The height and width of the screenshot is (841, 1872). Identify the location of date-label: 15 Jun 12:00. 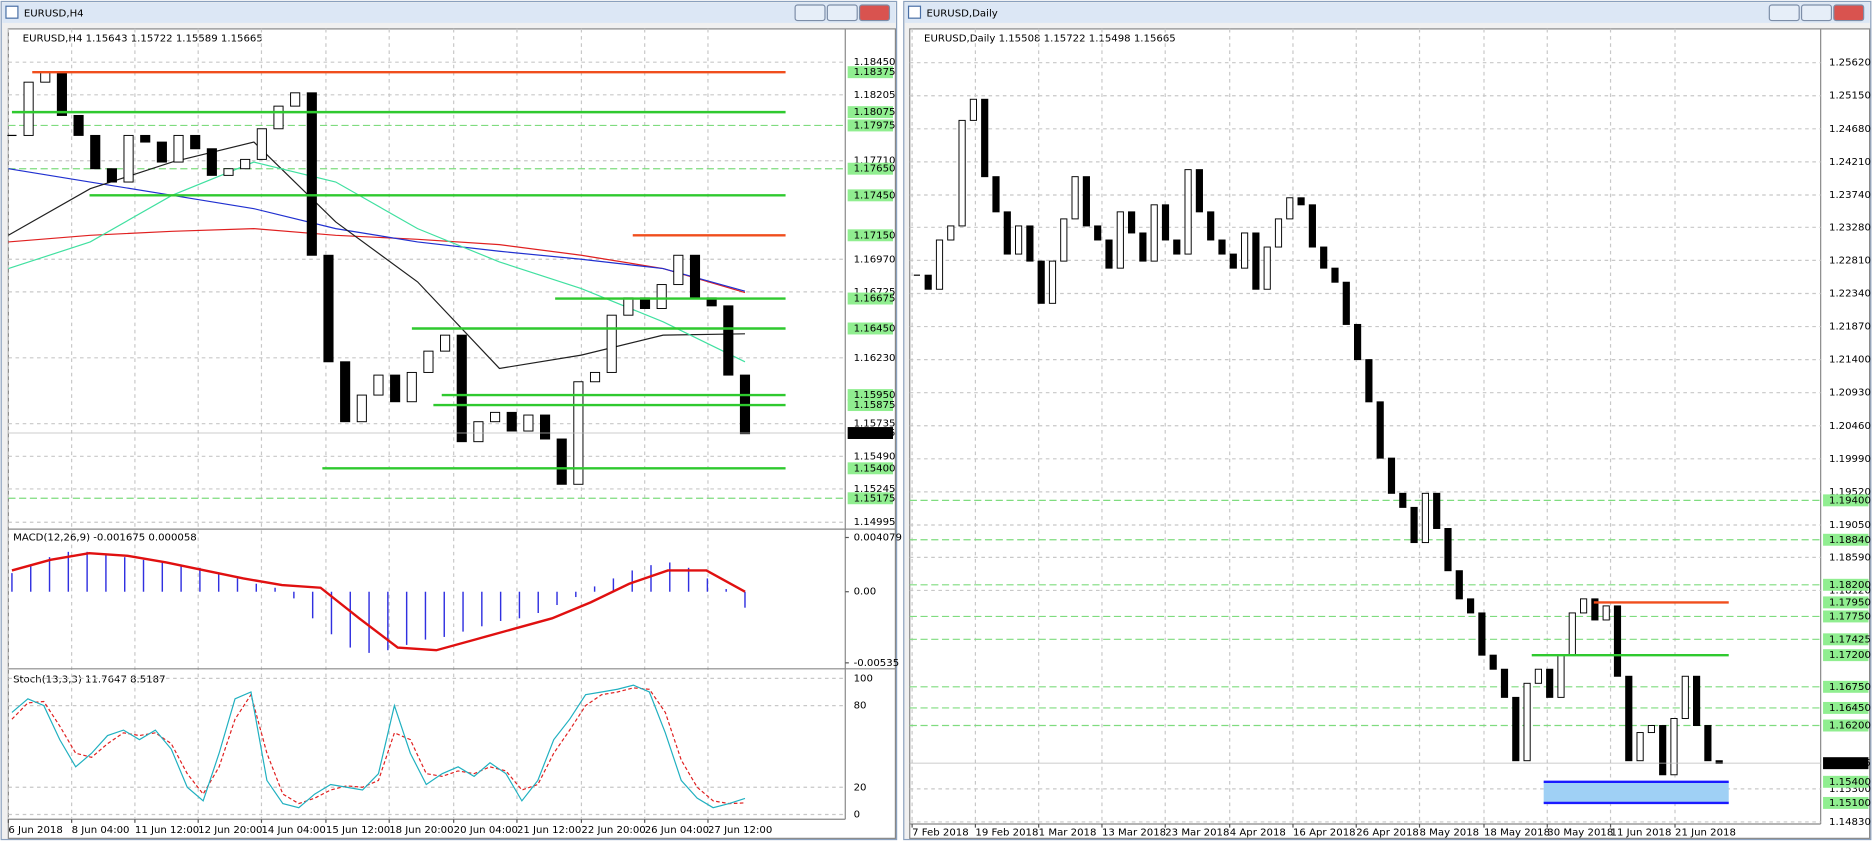
(358, 830).